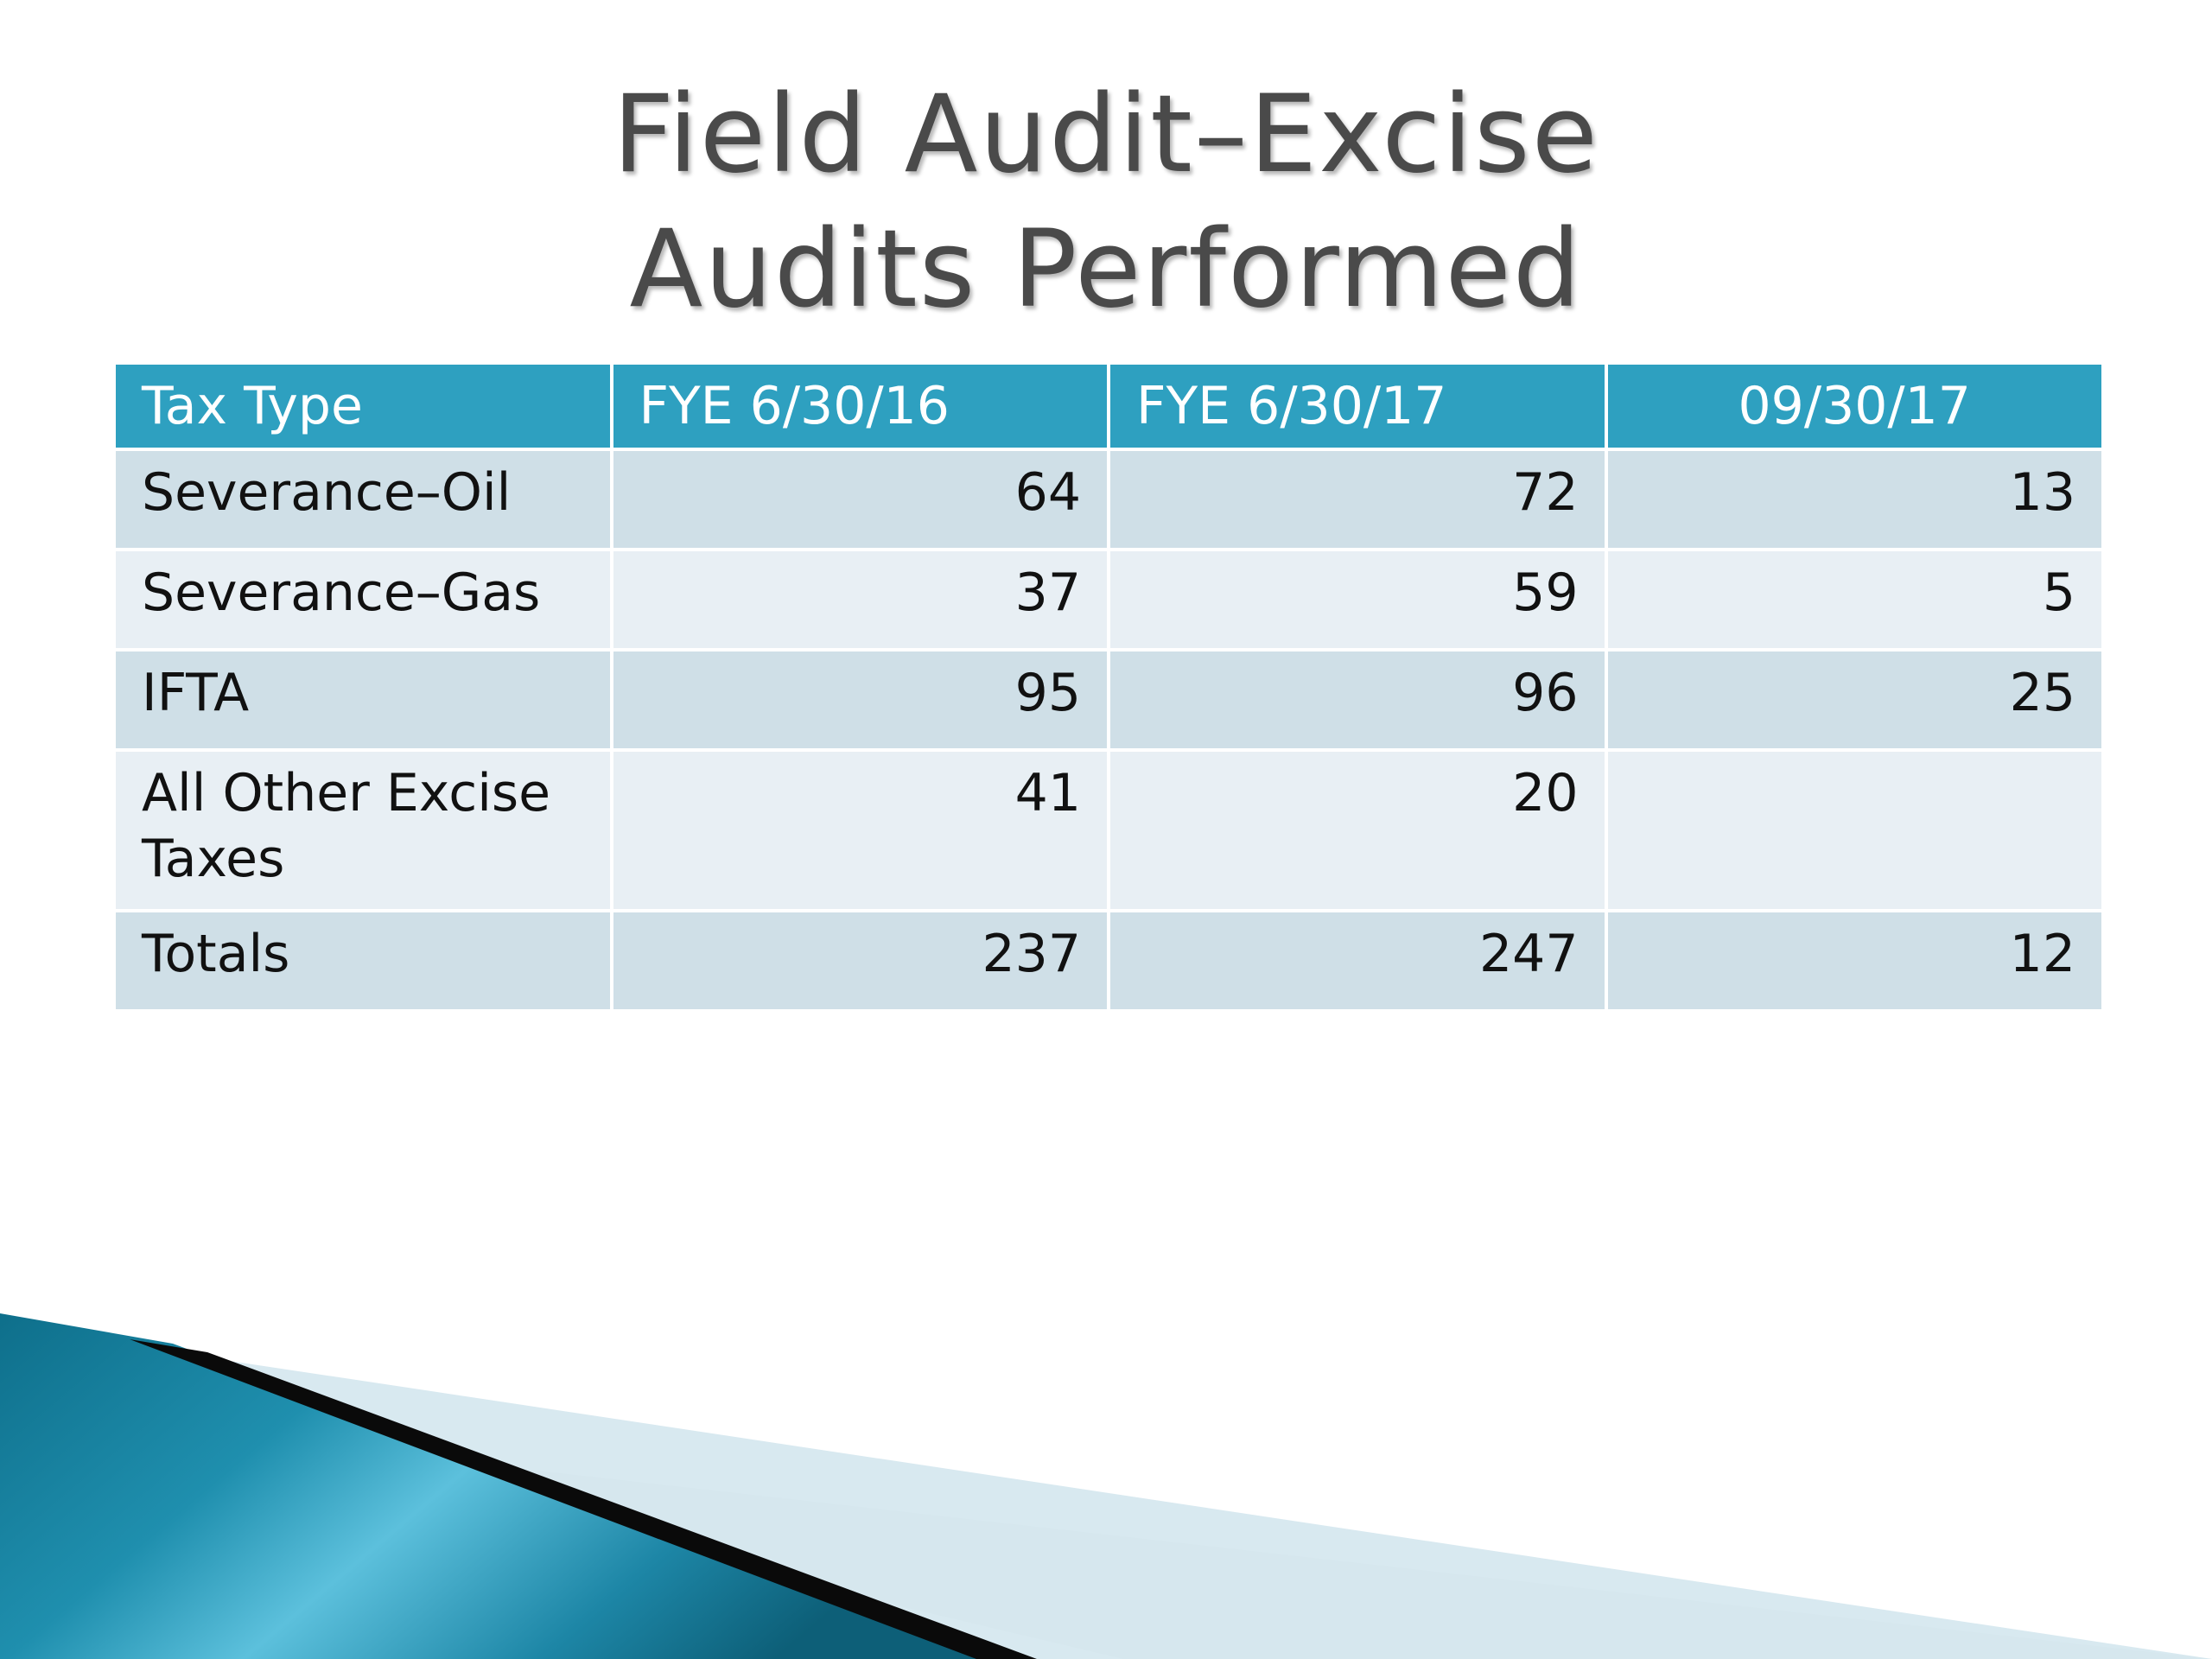 This screenshot has width=2212, height=1659. Describe the element at coordinates (1106, 269) in the screenshot. I see `title-line-2: Audits Performed` at that location.